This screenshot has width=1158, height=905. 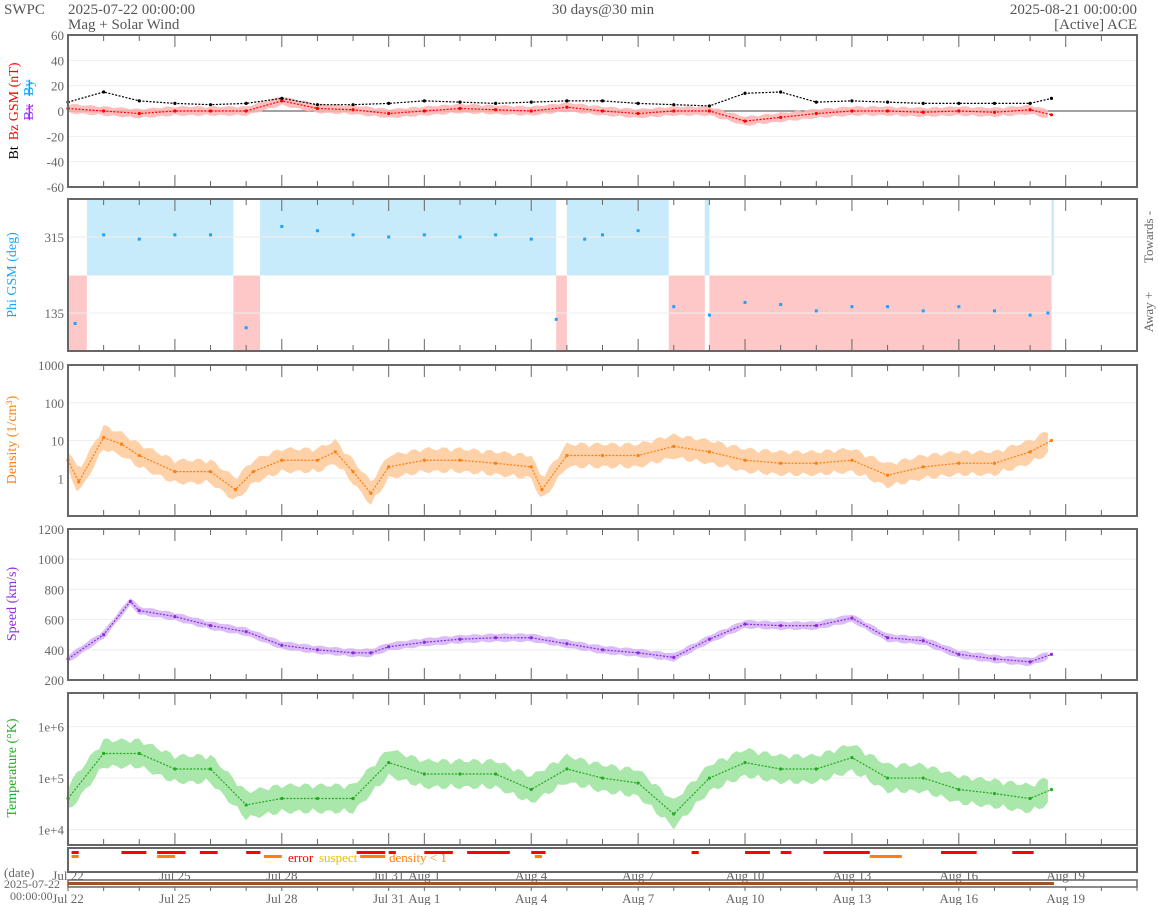 What do you see at coordinates (55, 162) in the screenshot?
I see `mag-ytick-label: -40` at bounding box center [55, 162].